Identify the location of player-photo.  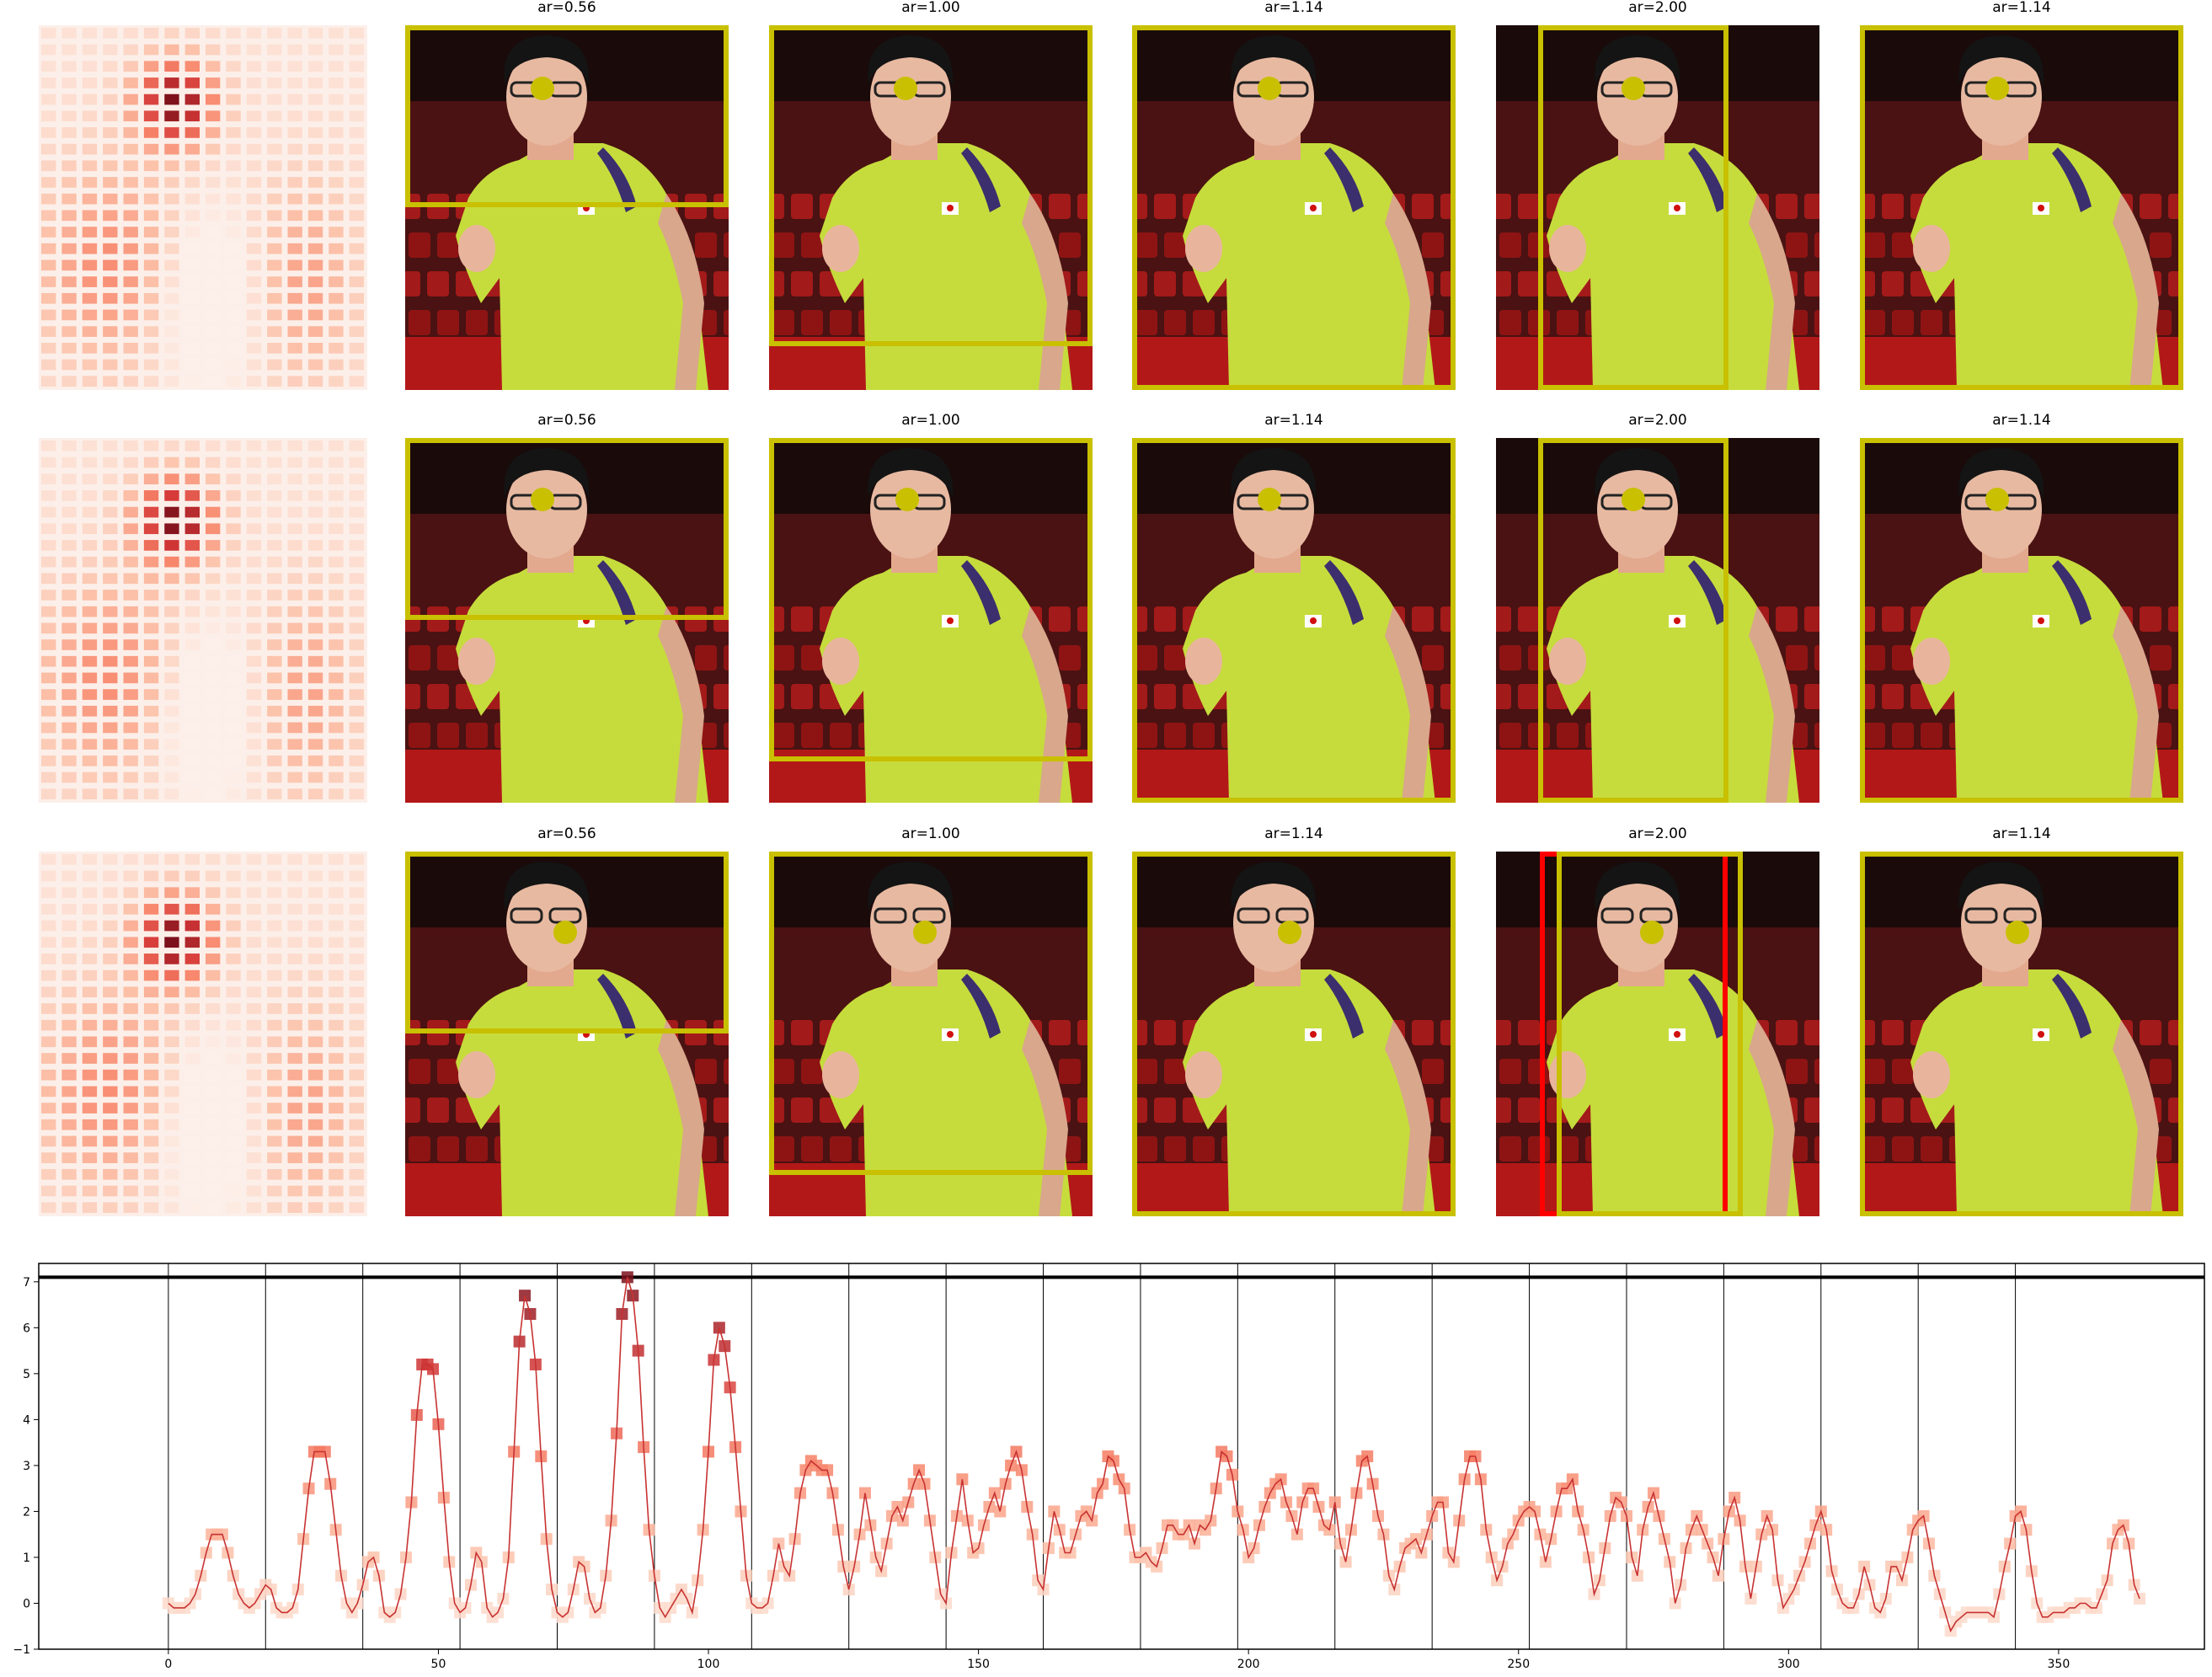
(1294, 207).